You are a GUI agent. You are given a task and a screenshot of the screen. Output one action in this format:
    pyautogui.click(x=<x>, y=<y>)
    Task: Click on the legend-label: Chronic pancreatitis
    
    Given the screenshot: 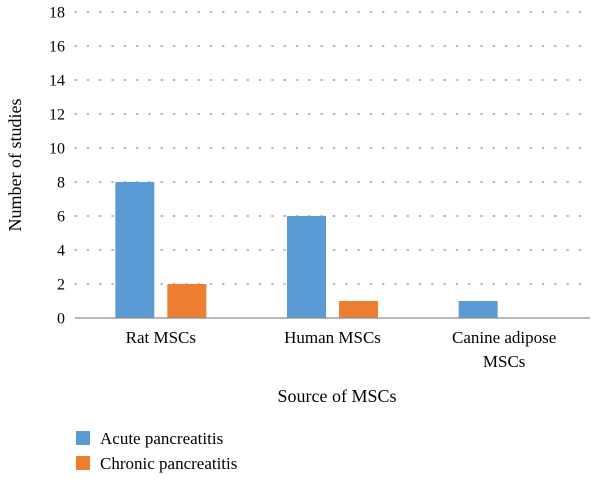 What is the action you would take?
    pyautogui.click(x=168, y=463)
    